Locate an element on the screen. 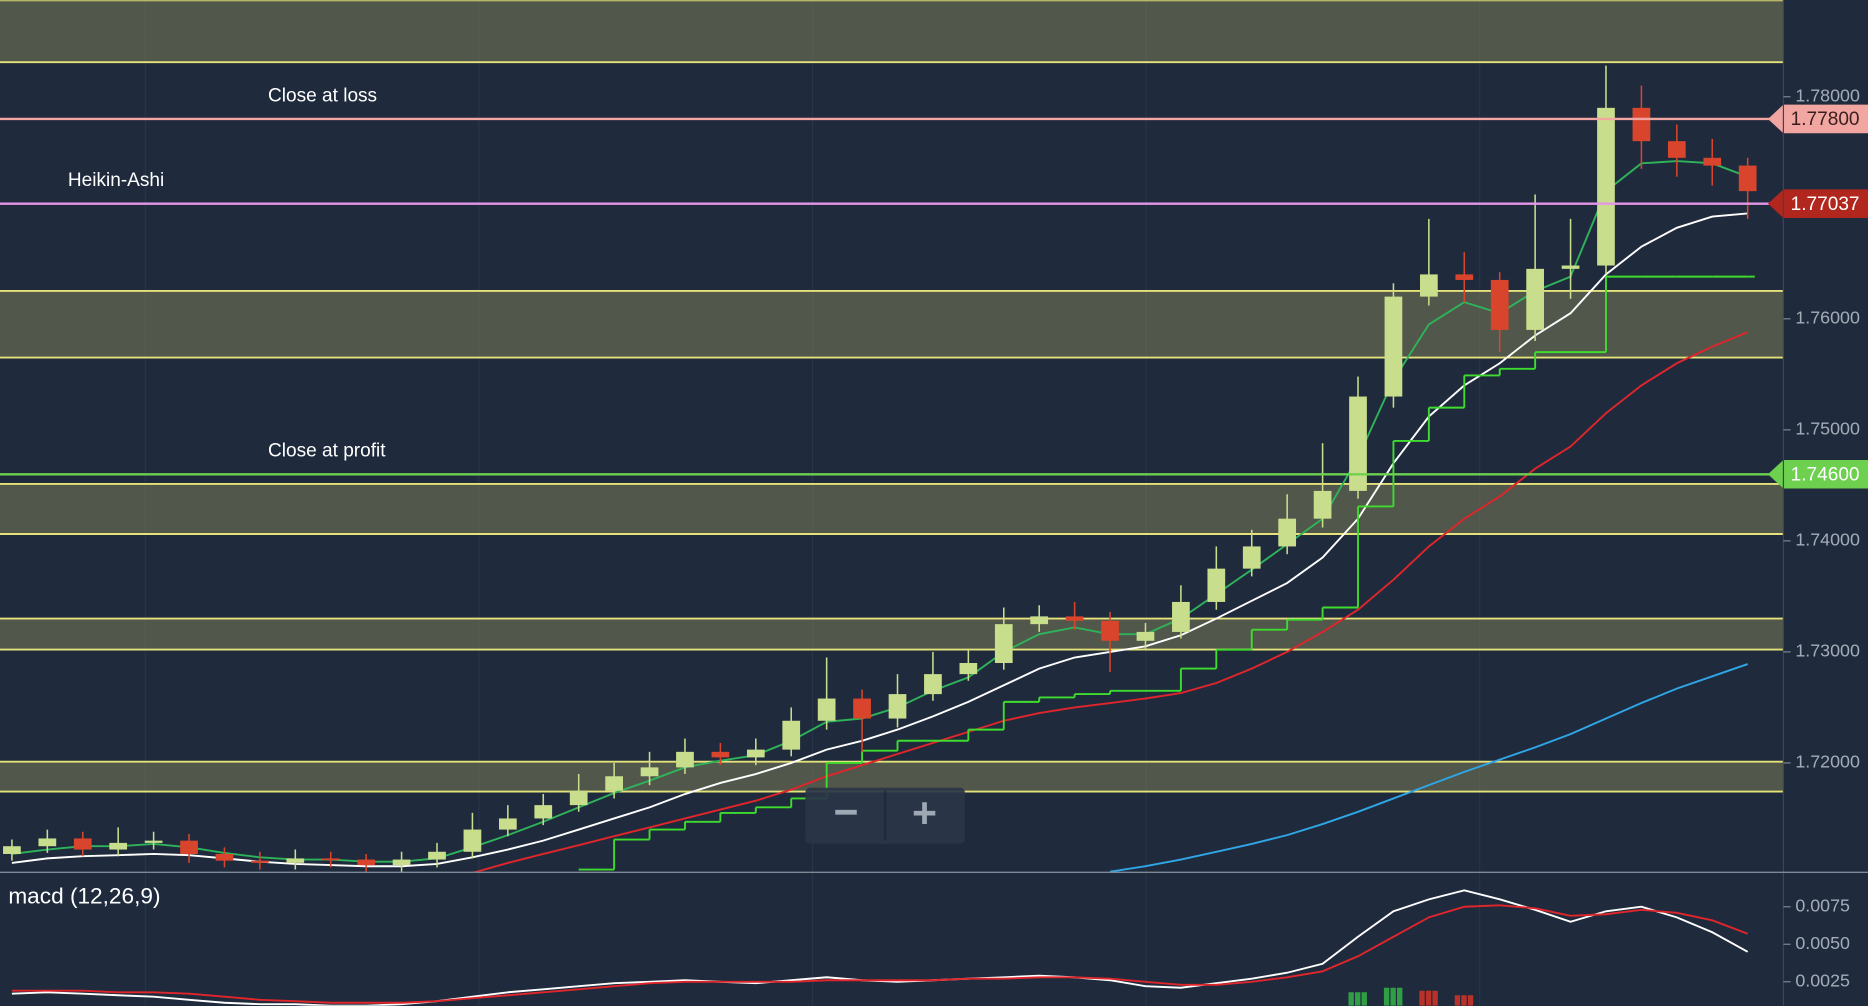  zoom-out: − is located at coordinates (845, 812).